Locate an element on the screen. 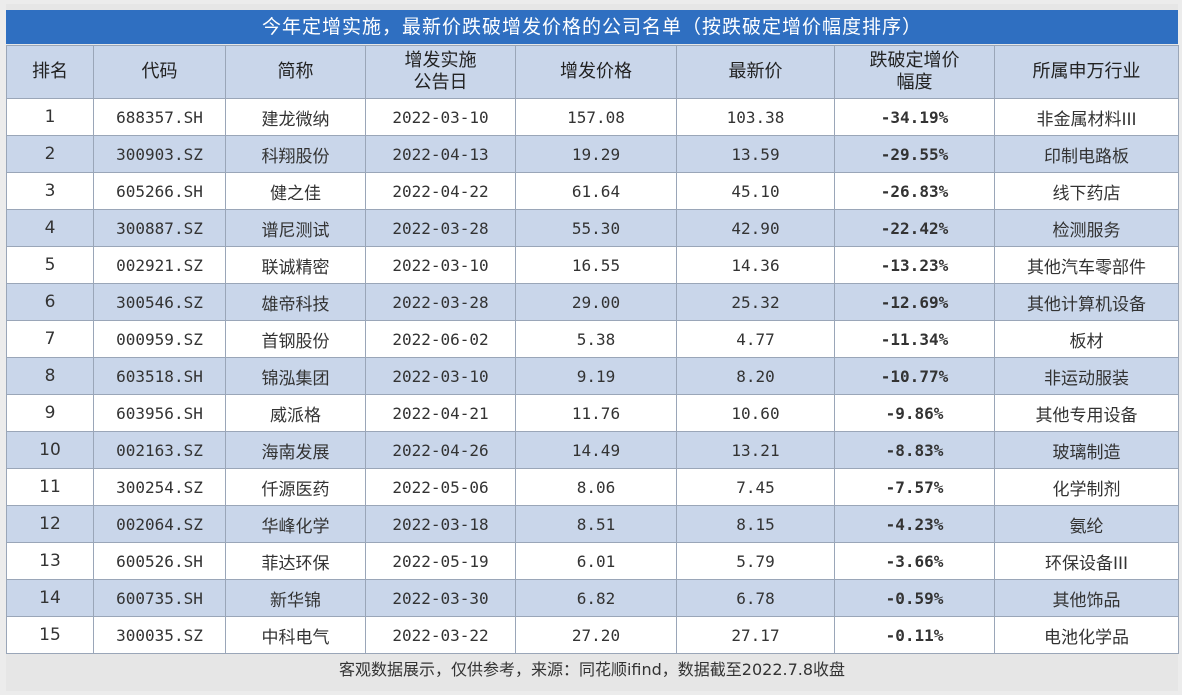 Image resolution: width=1182 pixels, height=695 pixels. cell-latest-price: 4.77 is located at coordinates (755, 339).